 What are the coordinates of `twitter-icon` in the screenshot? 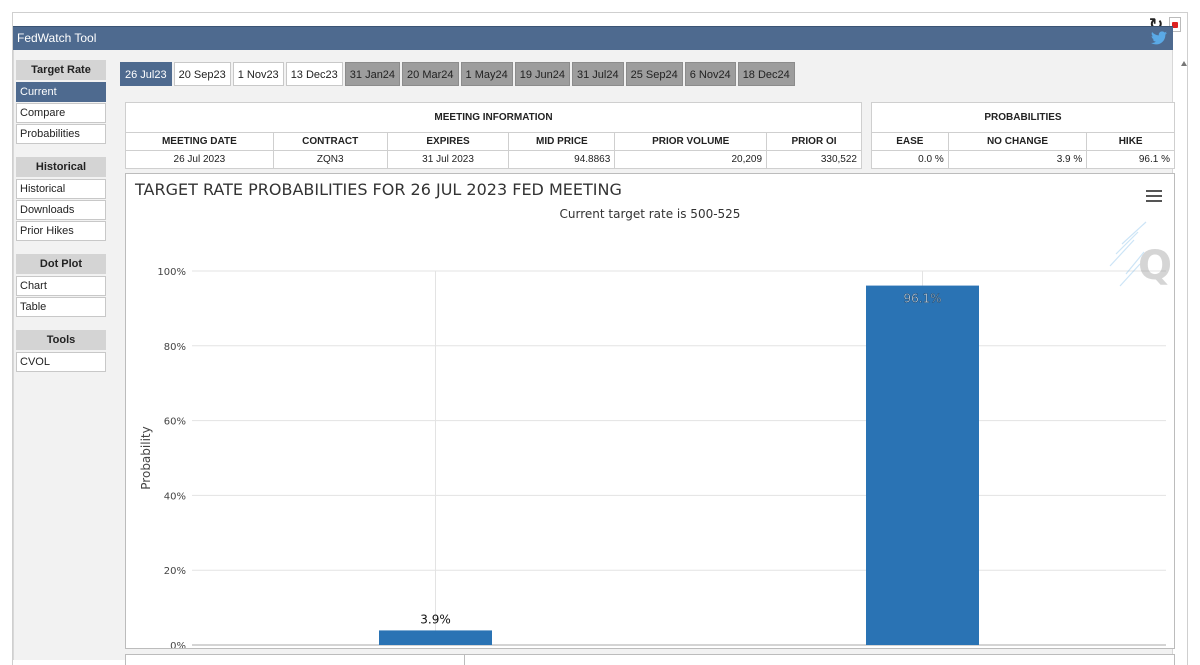 It's located at (1159, 38).